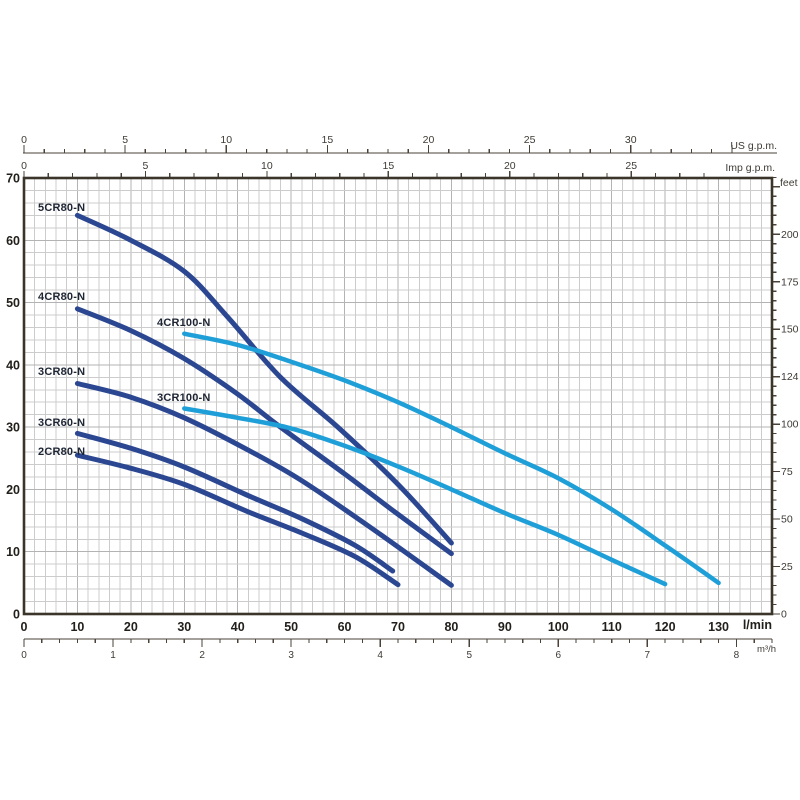 The height and width of the screenshot is (800, 800). Describe the element at coordinates (62, 423) in the screenshot. I see `curve-label-3cr60n: 3CR60-N` at that location.